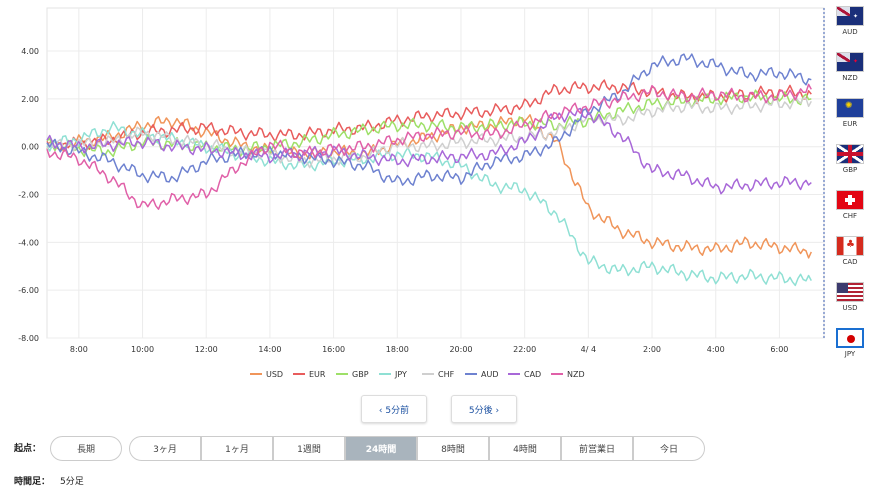 The image size is (876, 496). I want to click on series-line-chf, so click(429, 132).